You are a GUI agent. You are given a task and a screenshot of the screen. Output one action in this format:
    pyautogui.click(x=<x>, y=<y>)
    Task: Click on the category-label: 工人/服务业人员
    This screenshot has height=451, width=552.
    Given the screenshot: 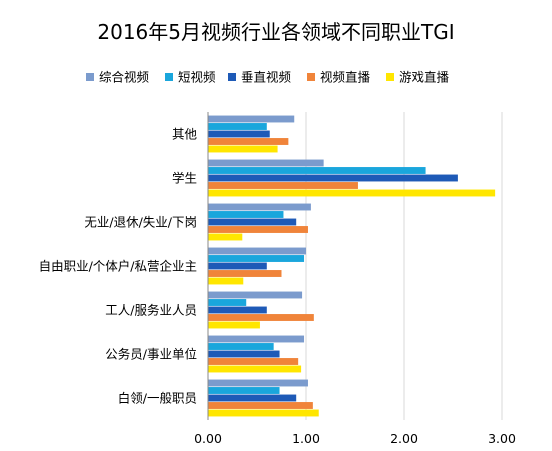 What is the action you would take?
    pyautogui.click(x=151, y=310)
    